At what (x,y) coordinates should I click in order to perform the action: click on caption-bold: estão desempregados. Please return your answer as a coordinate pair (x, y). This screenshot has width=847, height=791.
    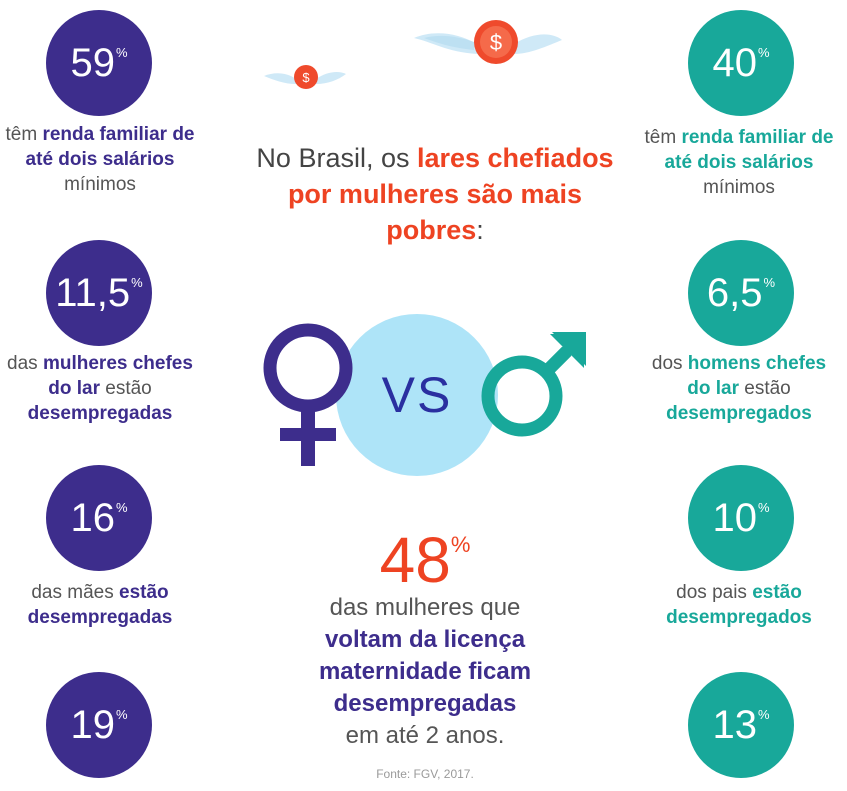
    Looking at the image, I should click on (739, 605).